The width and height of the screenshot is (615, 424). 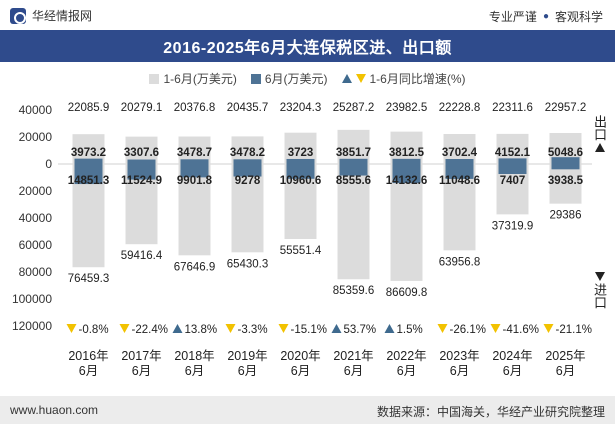 I want to click on legend-triangle-down-icon, so click(x=360, y=78).